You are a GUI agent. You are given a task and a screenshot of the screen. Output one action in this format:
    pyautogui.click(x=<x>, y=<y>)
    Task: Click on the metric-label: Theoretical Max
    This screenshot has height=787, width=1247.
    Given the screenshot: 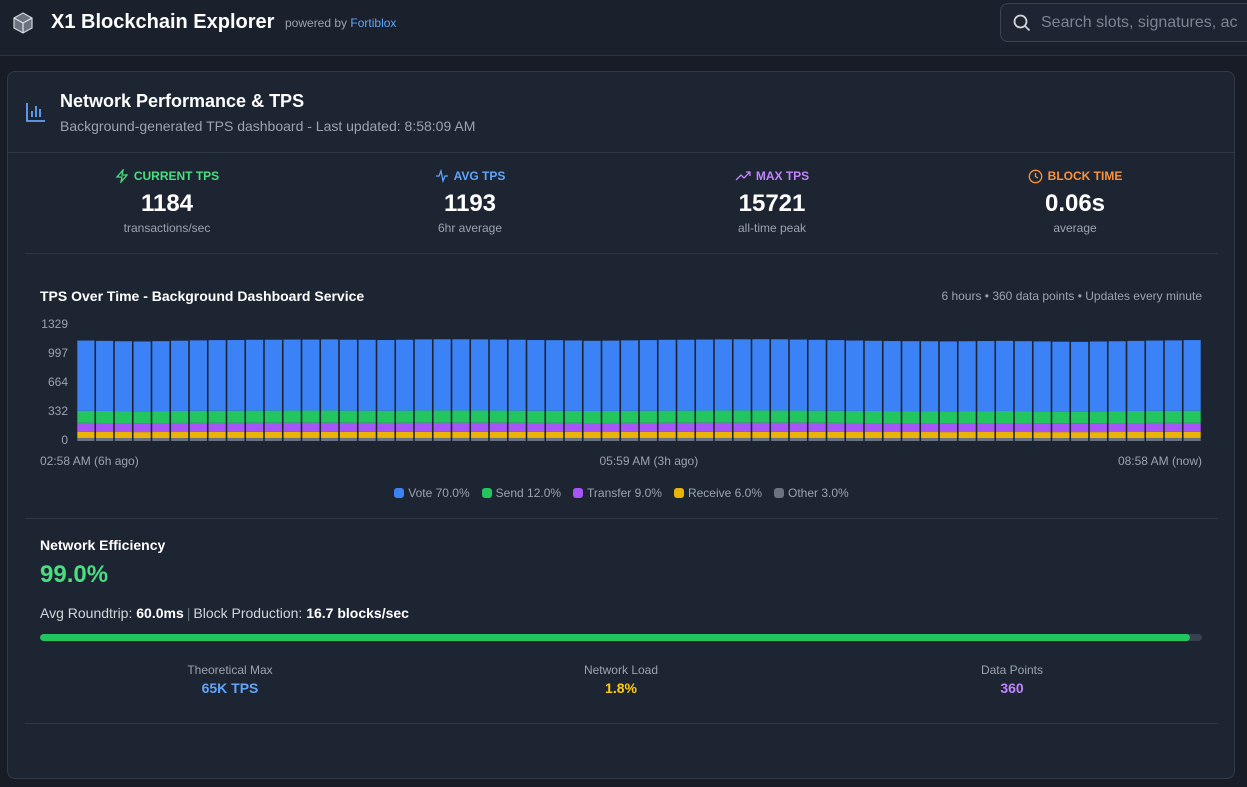 What is the action you would take?
    pyautogui.click(x=230, y=670)
    